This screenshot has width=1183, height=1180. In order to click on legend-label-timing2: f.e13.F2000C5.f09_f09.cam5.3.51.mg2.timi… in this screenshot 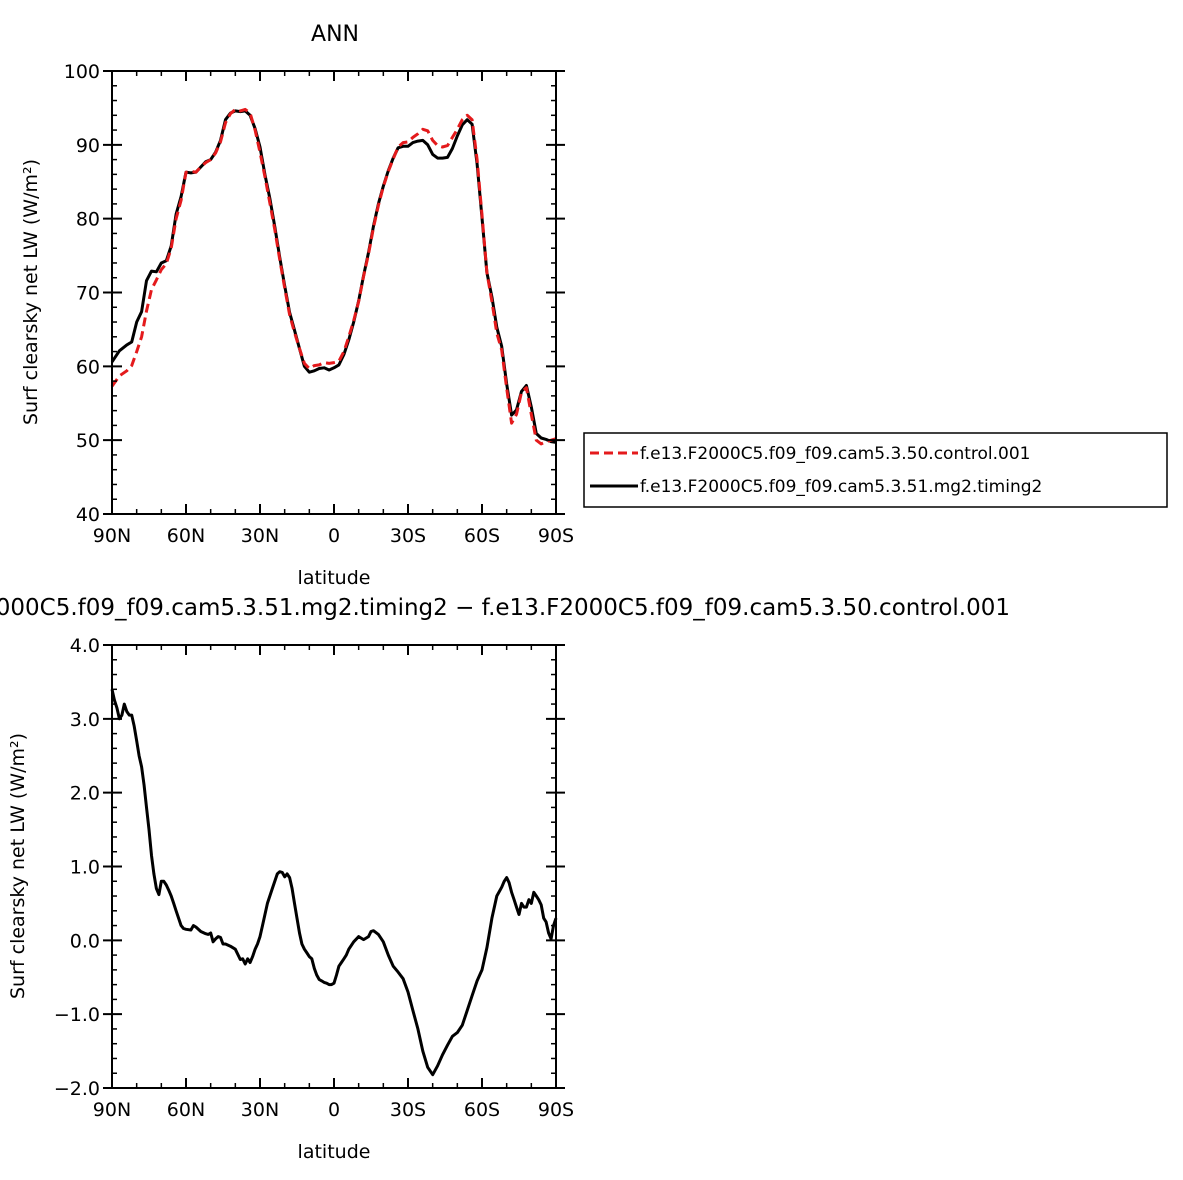, I will do `click(841, 487)`.